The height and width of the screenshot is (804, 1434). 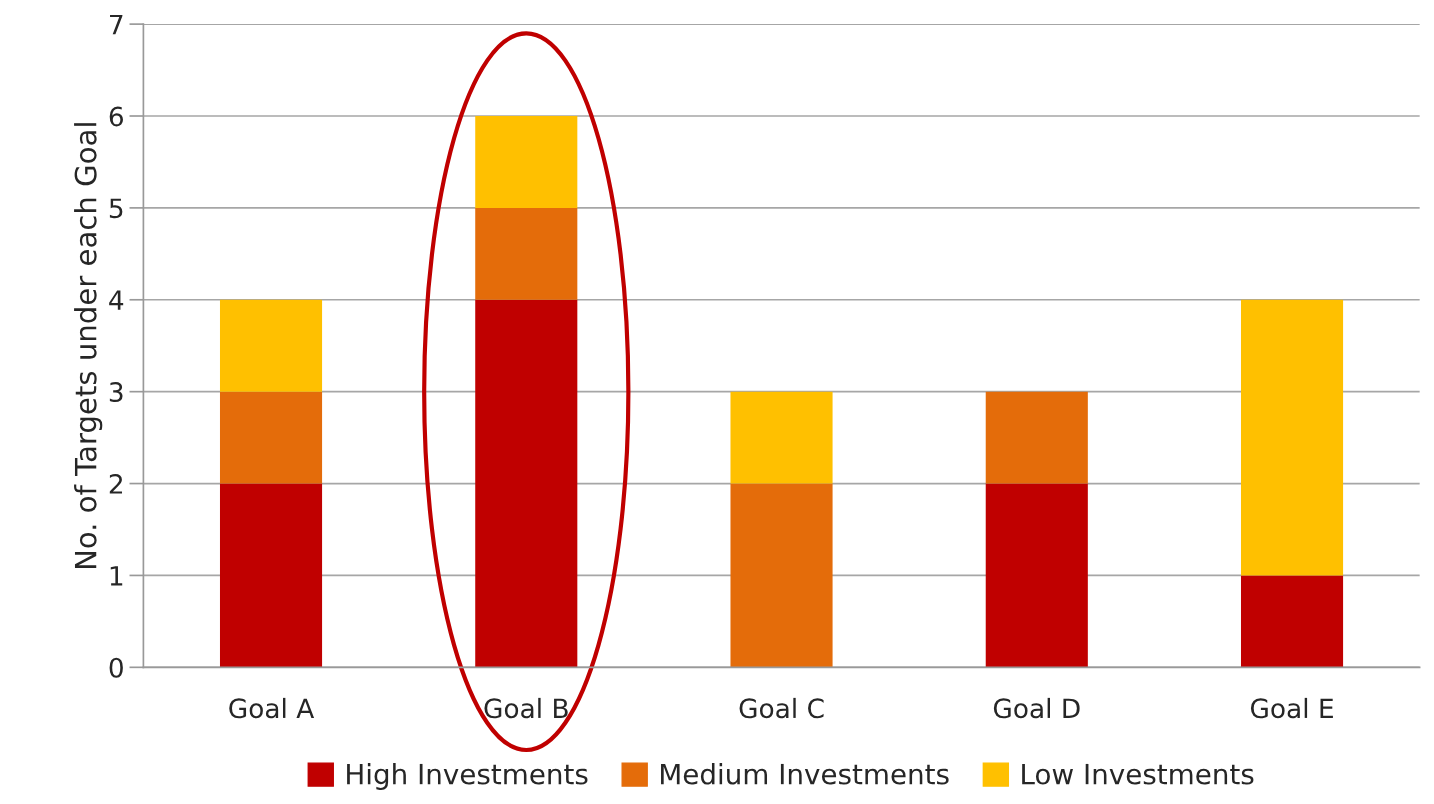 I want to click on legend-label: High Investments, so click(x=467, y=776).